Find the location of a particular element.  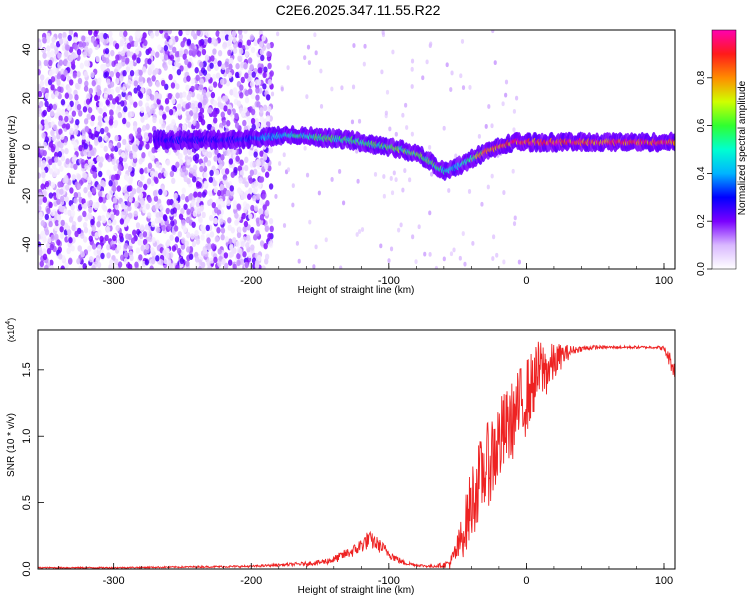

colorbar-gradient is located at coordinates (724, 149).